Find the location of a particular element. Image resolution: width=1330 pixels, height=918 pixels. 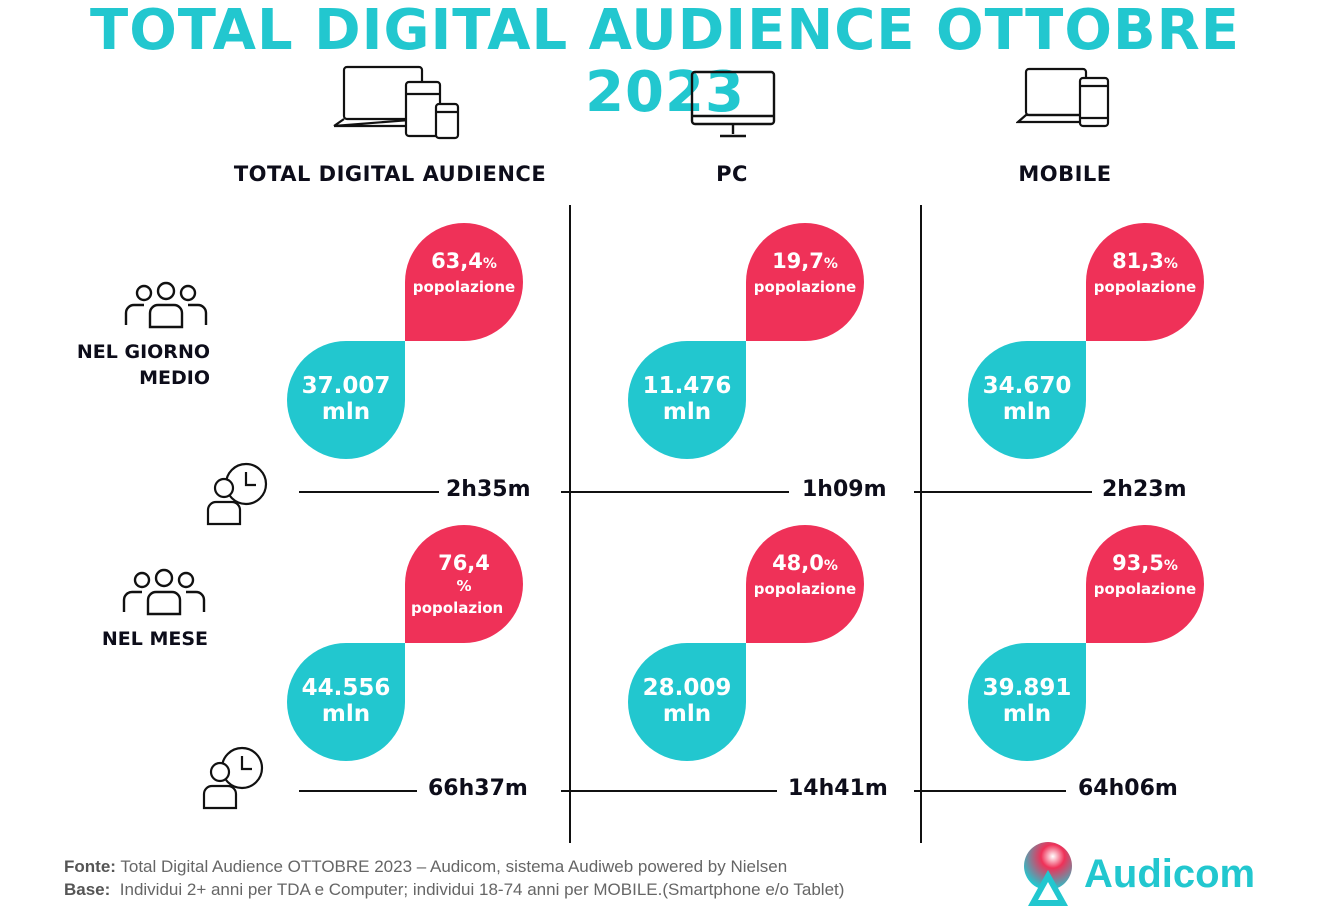

reach-percentage: 93,5 is located at coordinates (1138, 563).